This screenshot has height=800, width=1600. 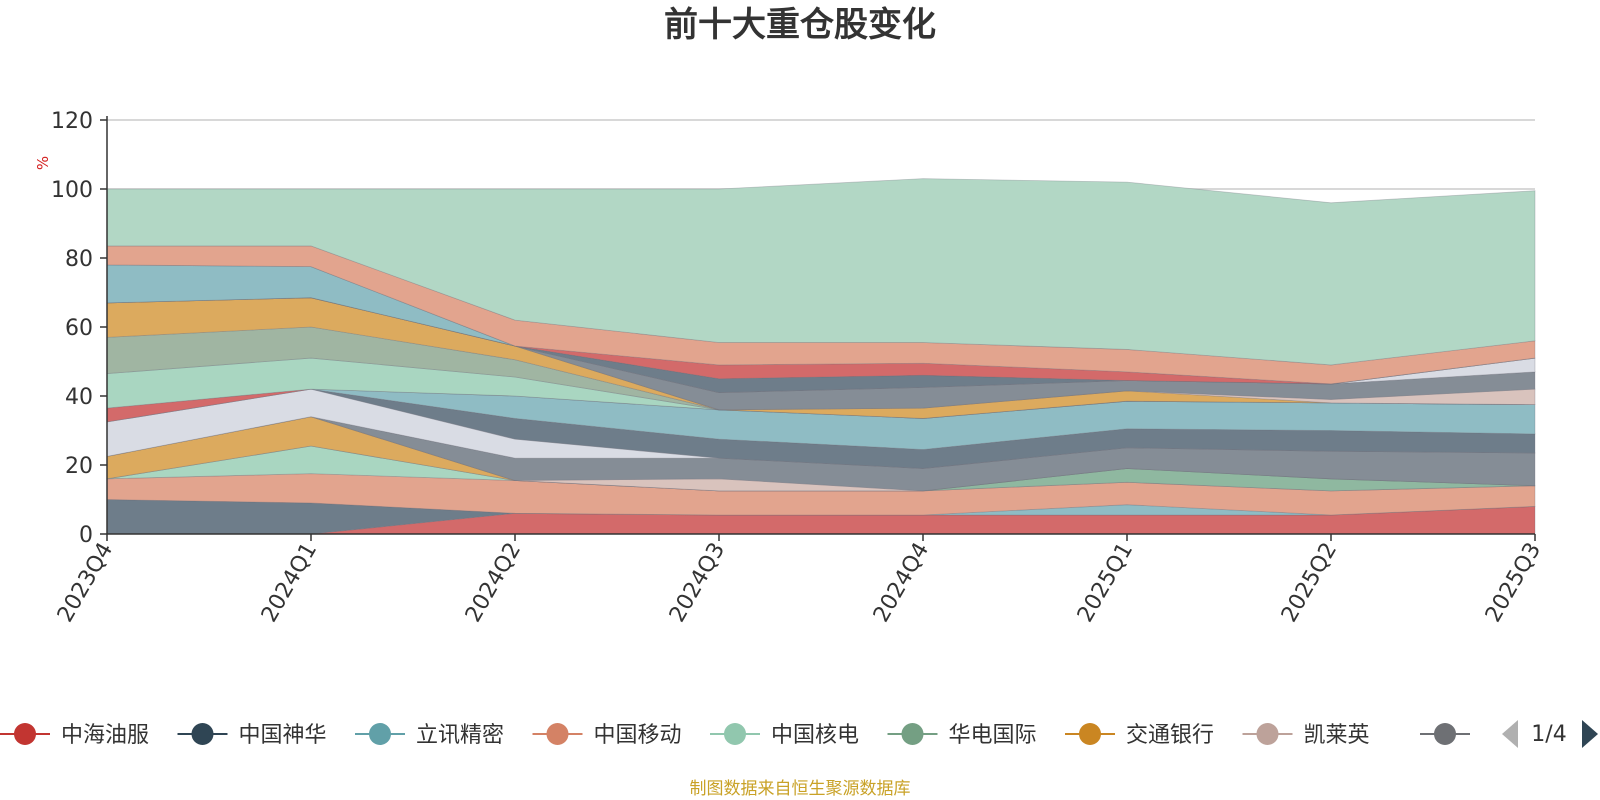 I want to click on y-tick-label: 20, so click(x=79, y=466).